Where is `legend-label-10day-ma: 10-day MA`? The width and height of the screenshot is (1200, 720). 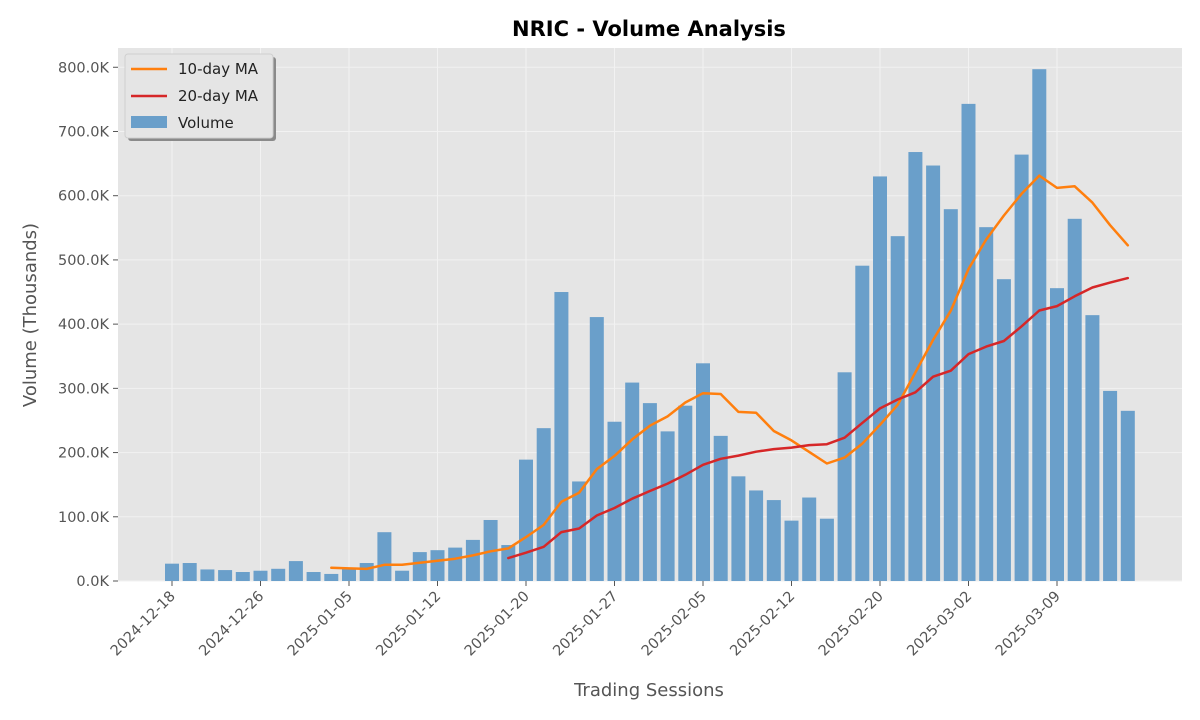 legend-label-10day-ma: 10-day MA is located at coordinates (218, 69).